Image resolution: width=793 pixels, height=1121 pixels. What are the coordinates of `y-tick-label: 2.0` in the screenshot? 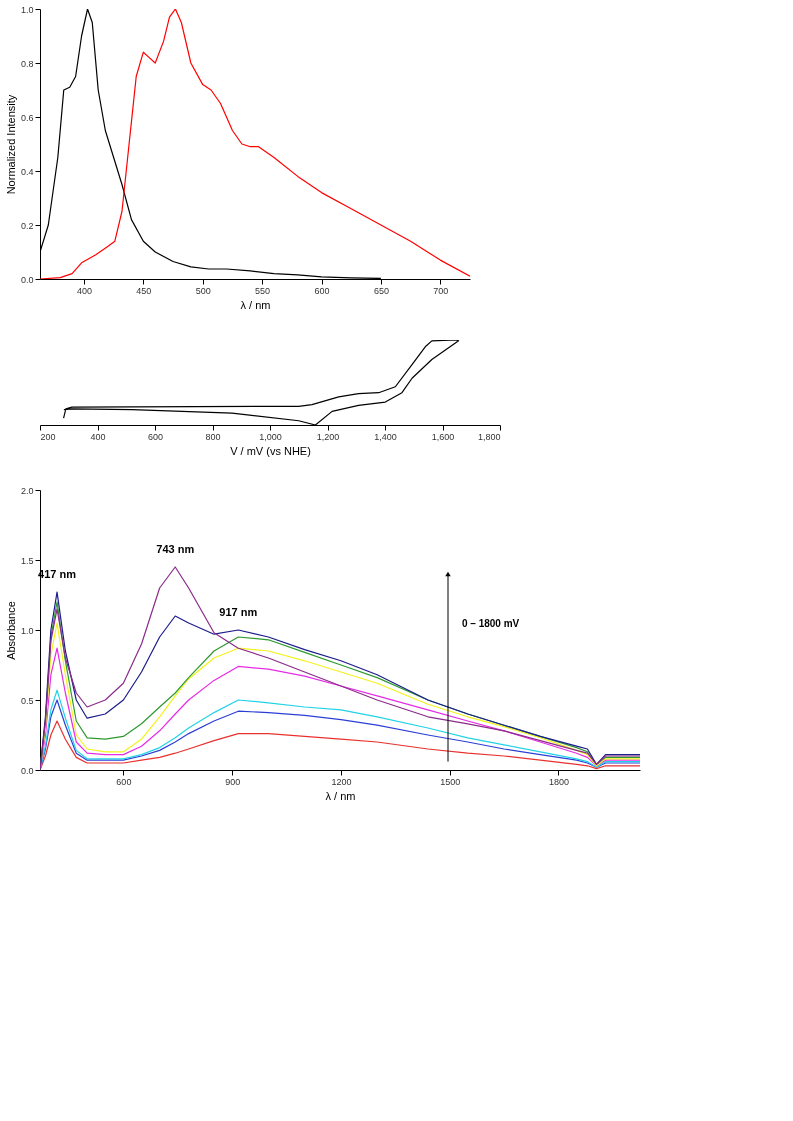 It's located at (27, 490).